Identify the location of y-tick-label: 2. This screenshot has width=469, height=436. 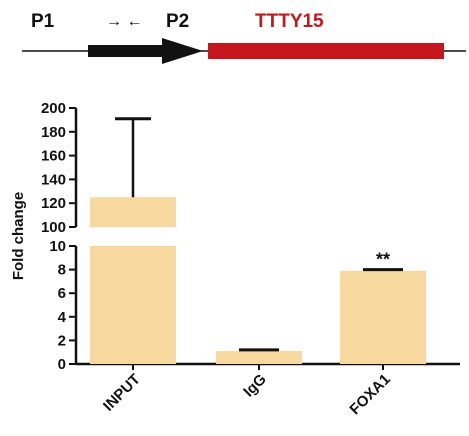
(62, 340).